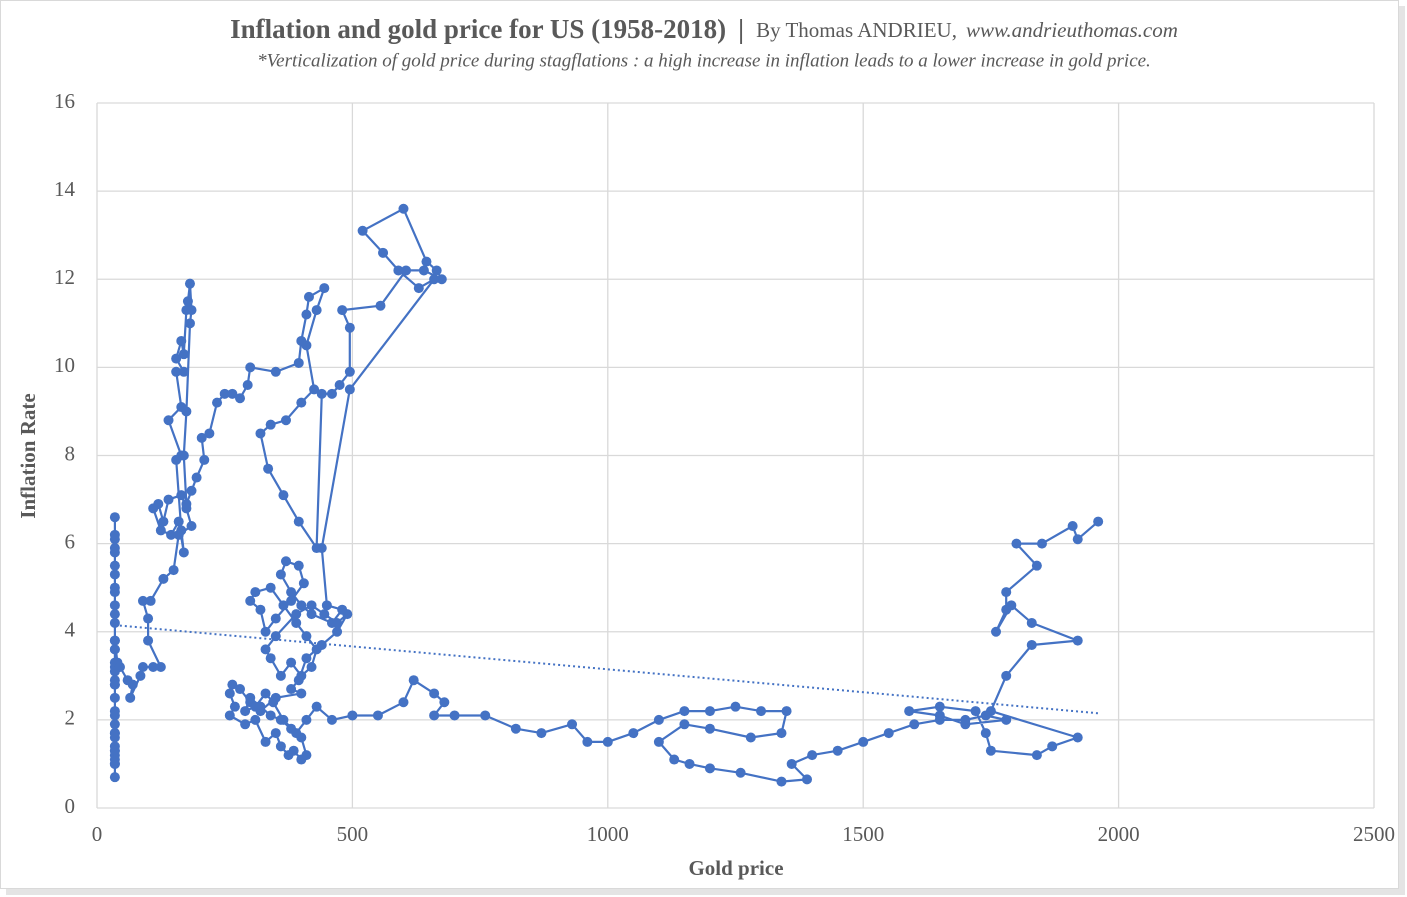  What do you see at coordinates (1402, 450) in the screenshot?
I see `frame-shadow` at bounding box center [1402, 450].